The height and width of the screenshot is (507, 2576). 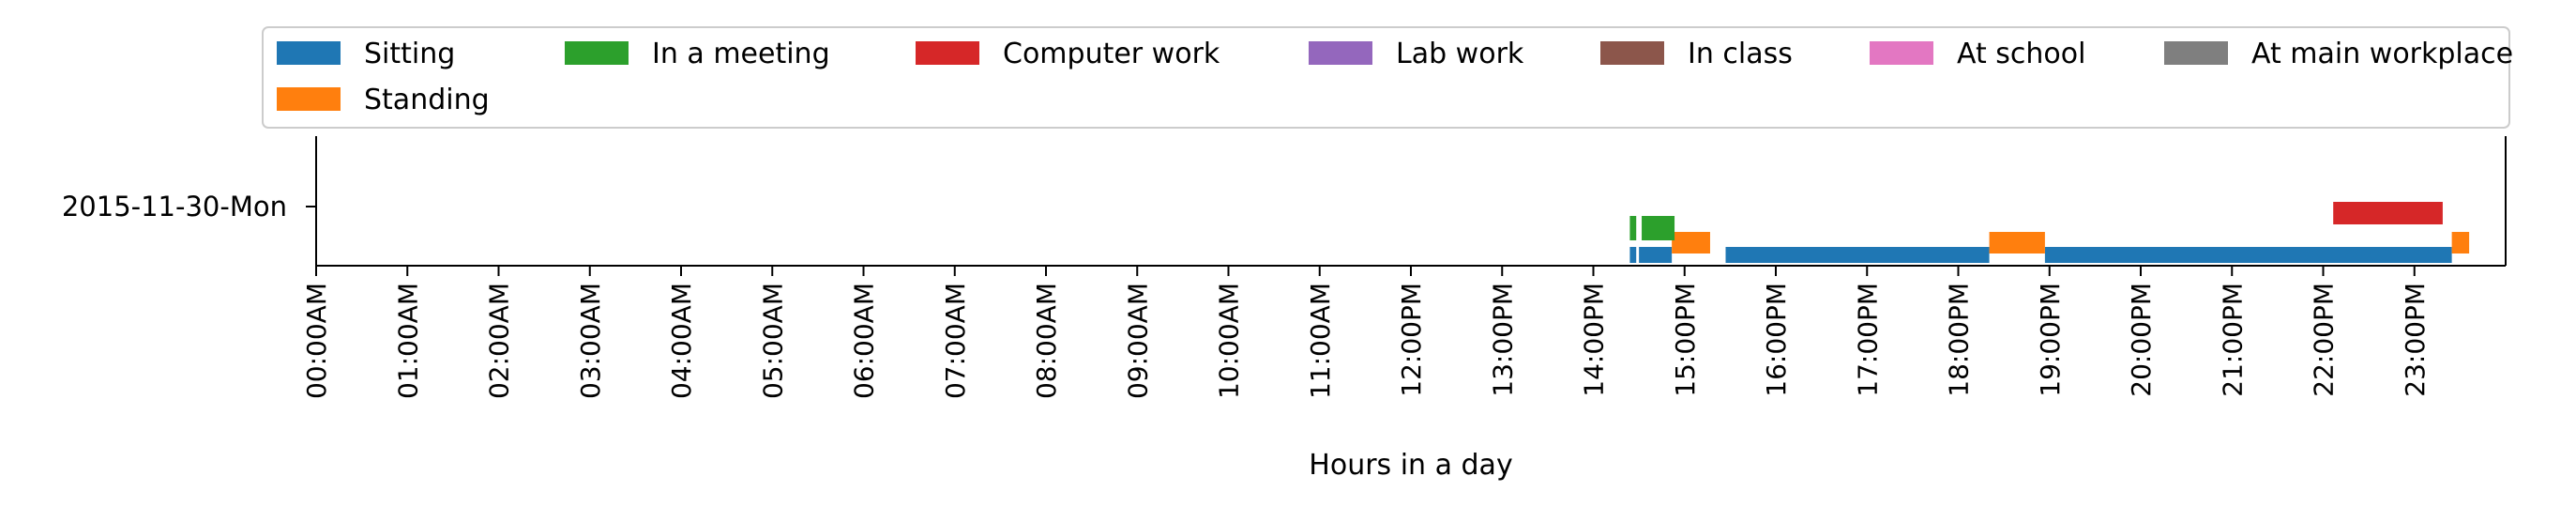 I want to click on legend-label-standing: Standing, so click(x=427, y=100).